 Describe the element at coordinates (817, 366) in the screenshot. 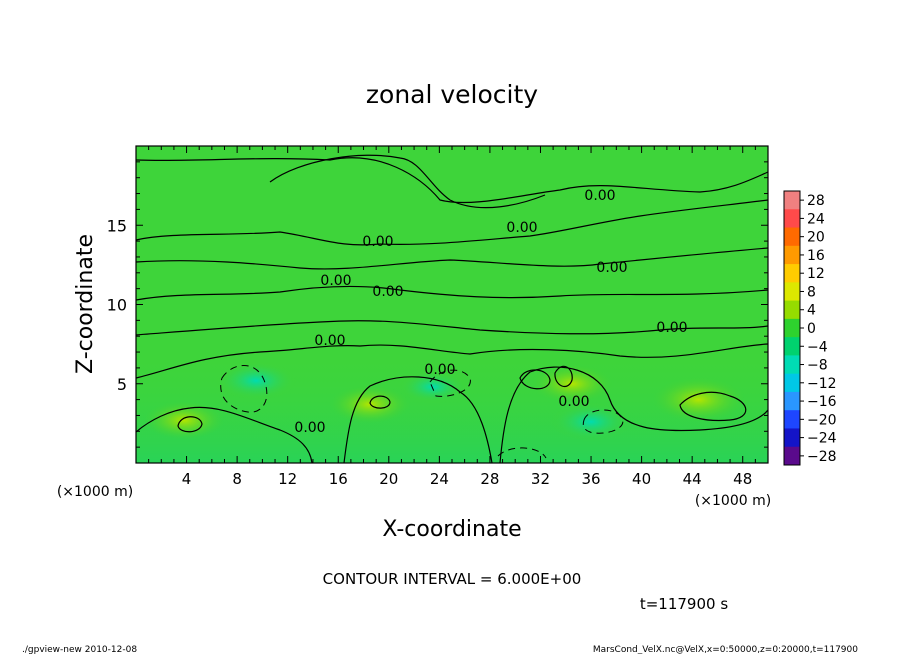

I see `colorbar-label: −8` at that location.